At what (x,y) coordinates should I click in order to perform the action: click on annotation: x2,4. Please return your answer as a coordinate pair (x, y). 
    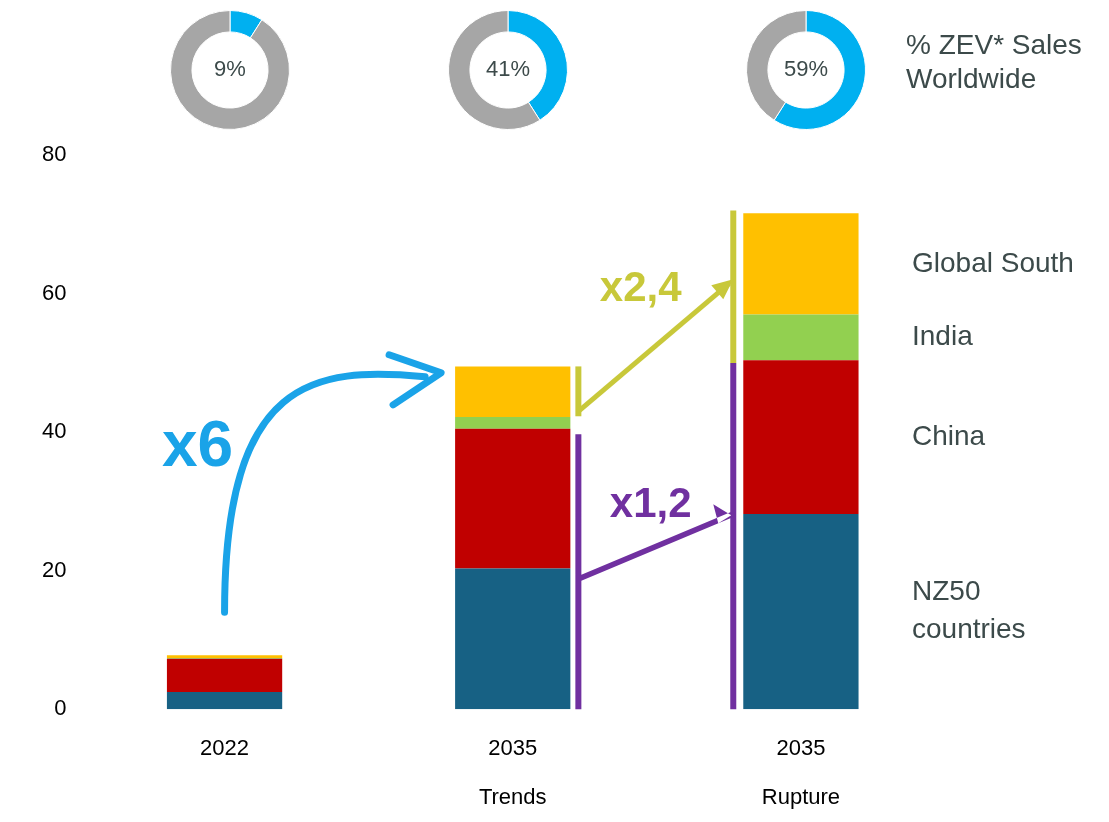
    Looking at the image, I should click on (641, 287).